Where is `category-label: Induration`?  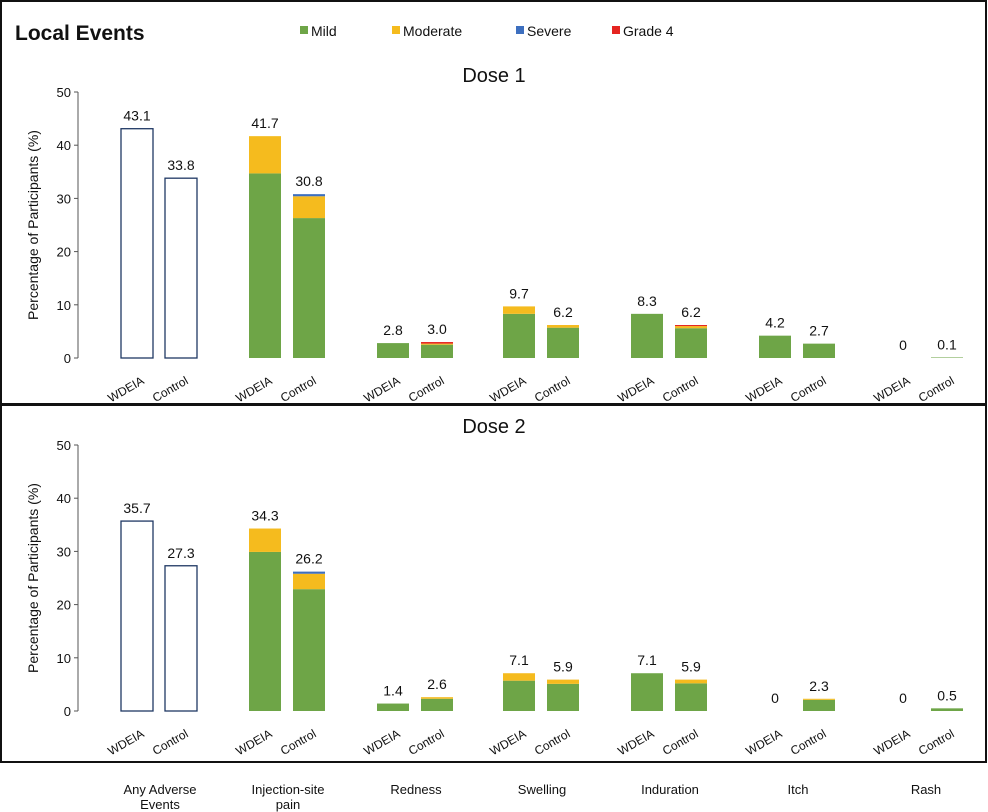 category-label: Induration is located at coordinates (670, 789).